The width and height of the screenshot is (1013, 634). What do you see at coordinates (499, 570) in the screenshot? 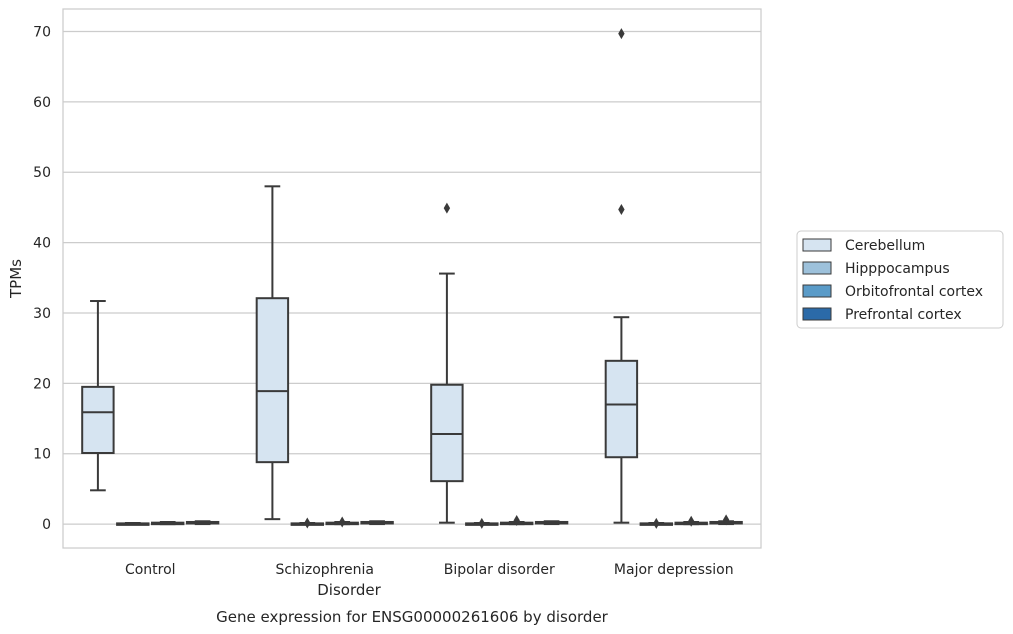
I see `x-tick-label: Bipolar disorder` at bounding box center [499, 570].